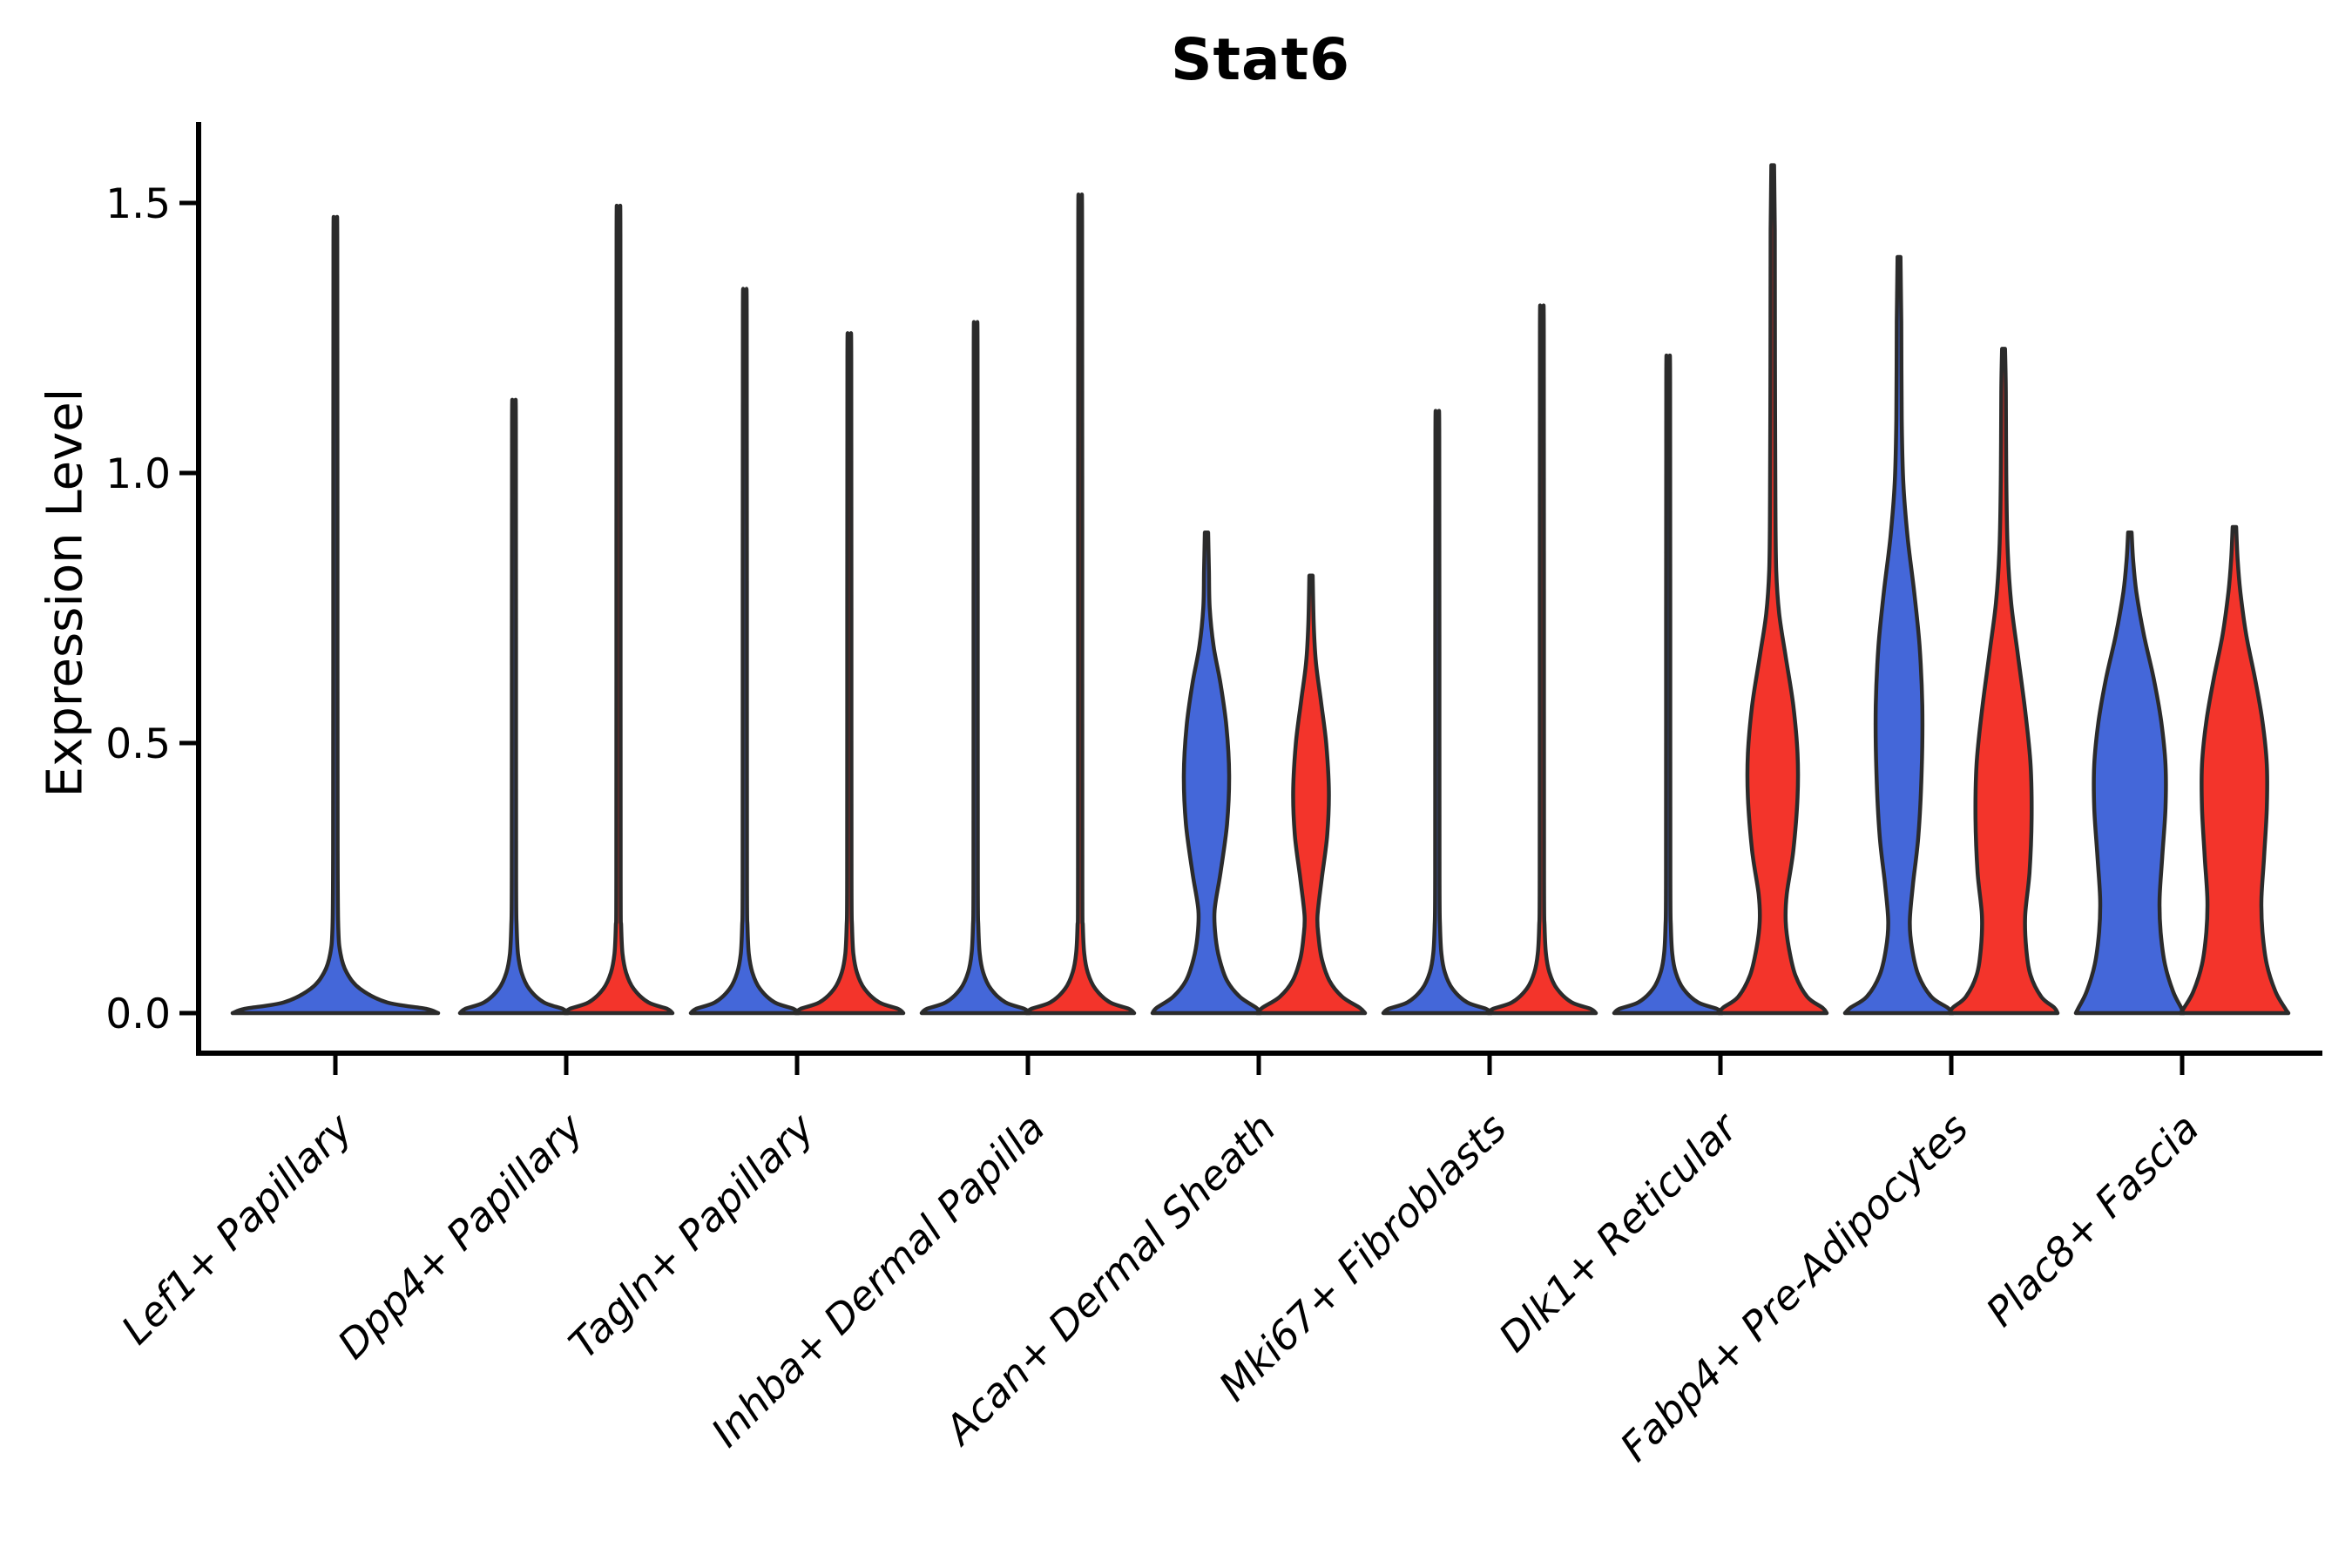 The image size is (2352, 1568). I want to click on x-category-label: Lef1+ Papillary, so click(237, 1228).